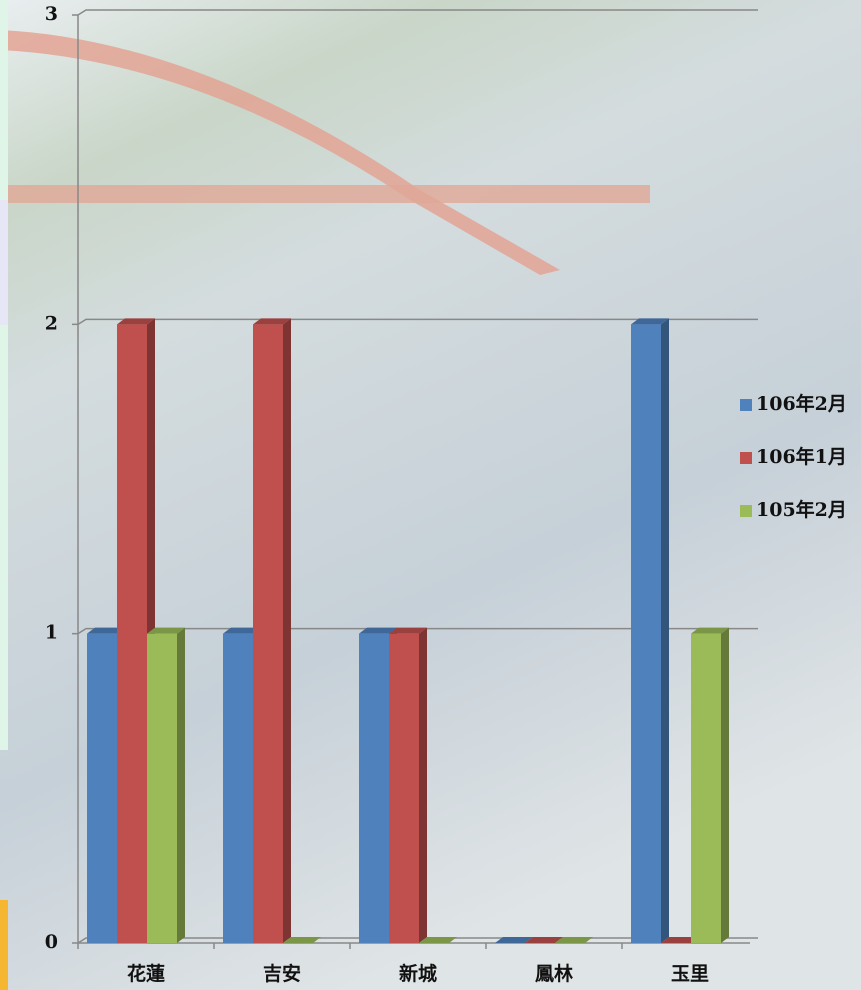 Image resolution: width=861 pixels, height=990 pixels. Describe the element at coordinates (801, 403) in the screenshot. I see `legend-label: 106年2月` at that location.